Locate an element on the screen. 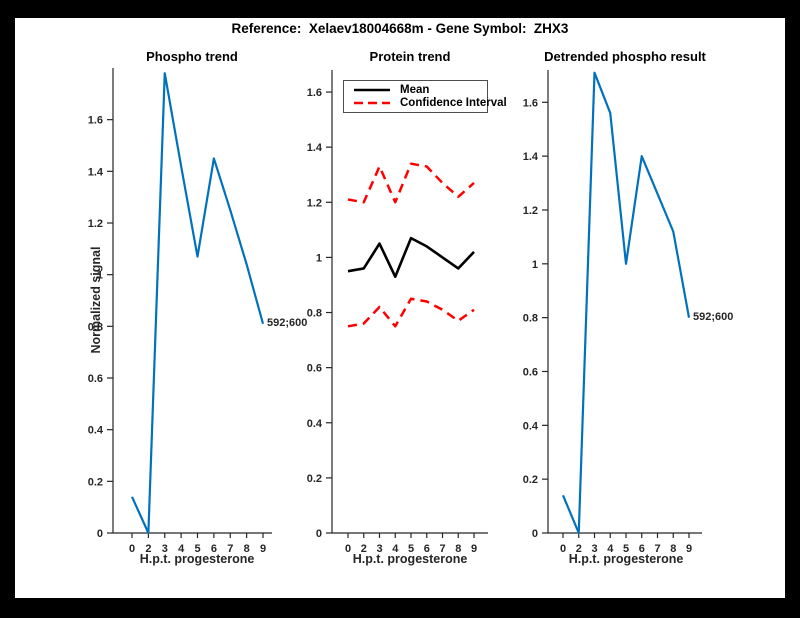 This screenshot has height=618, width=800. detrended-signal-line is located at coordinates (626, 303).